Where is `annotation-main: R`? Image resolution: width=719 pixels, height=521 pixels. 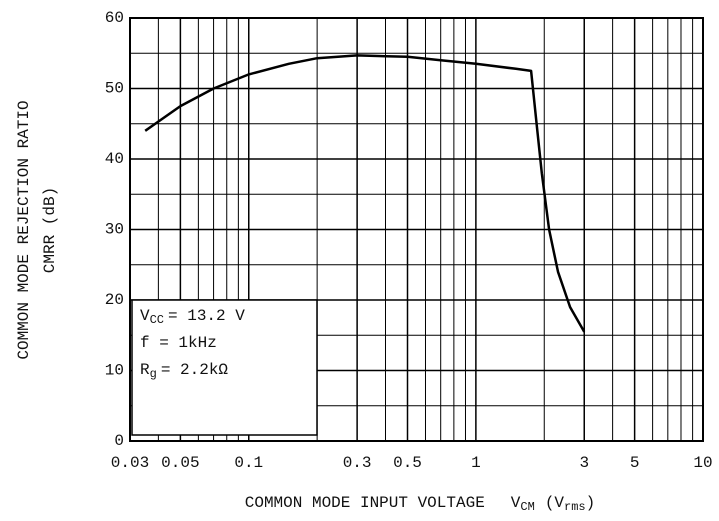
annotation-main: R is located at coordinates (145, 370).